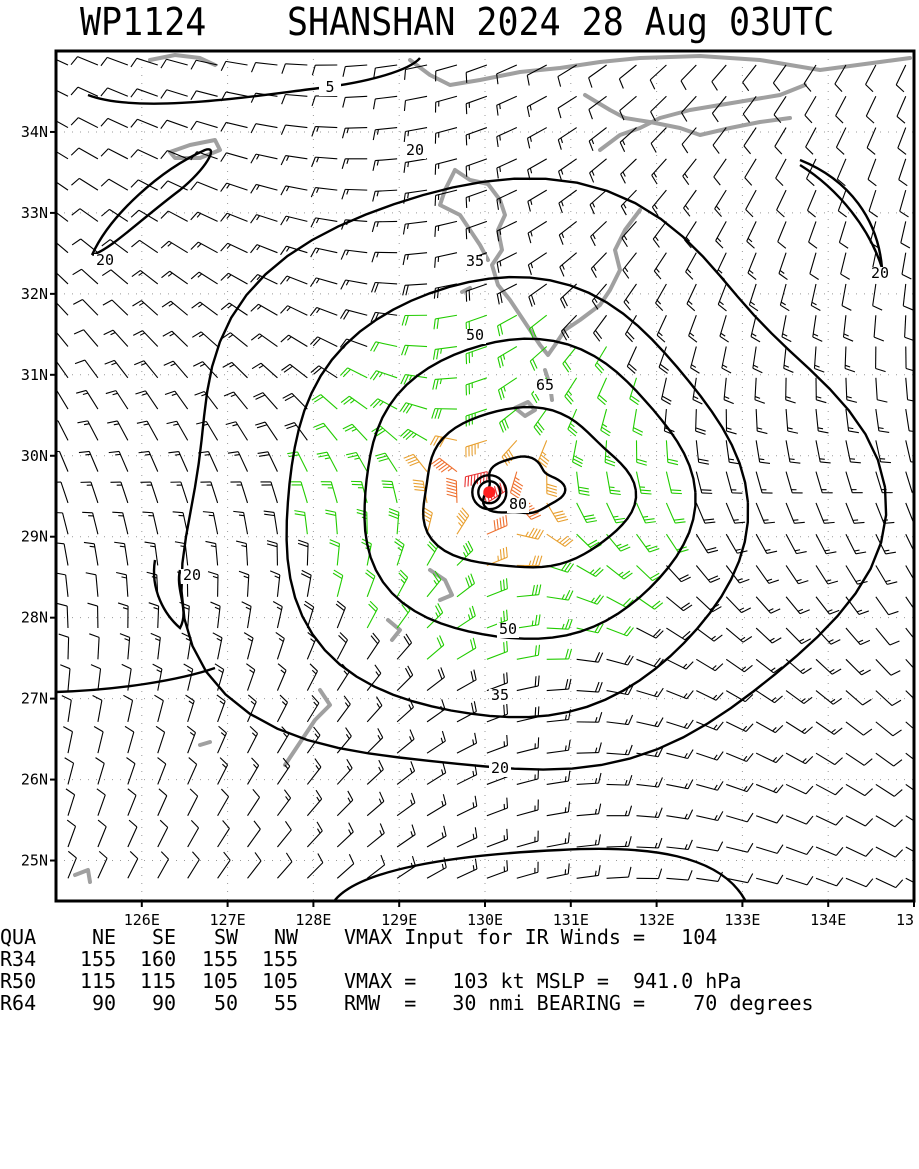 This screenshot has width=919, height=1169. What do you see at coordinates (307, 727) in the screenshot?
I see `coastline-okinawa` at bounding box center [307, 727].